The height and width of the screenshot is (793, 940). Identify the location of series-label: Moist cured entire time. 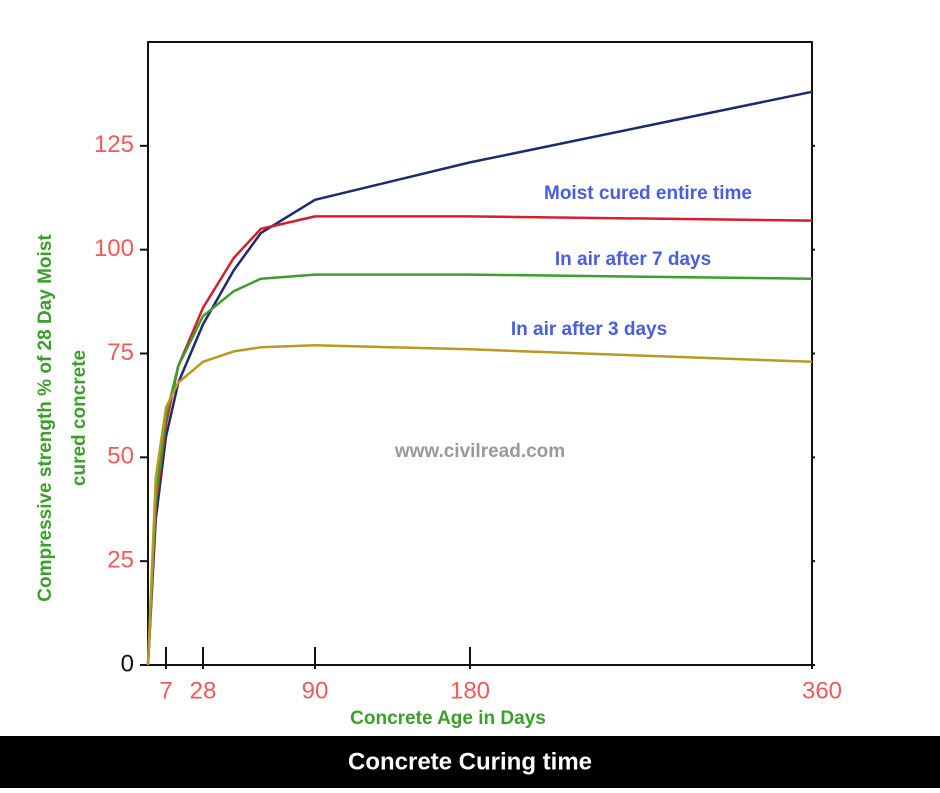
(648, 193).